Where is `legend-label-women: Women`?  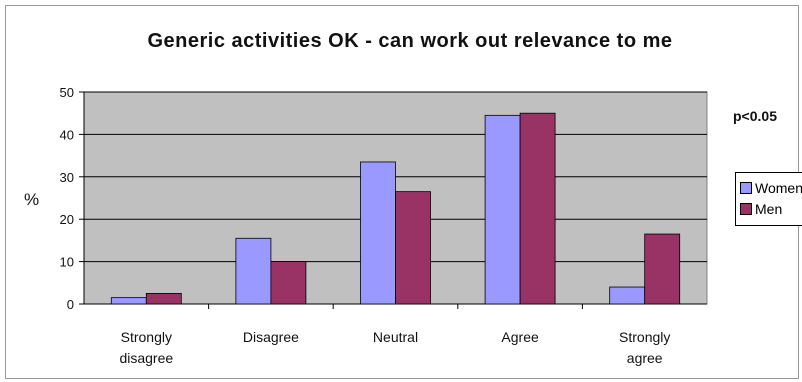
legend-label-women: Women is located at coordinates (778, 188).